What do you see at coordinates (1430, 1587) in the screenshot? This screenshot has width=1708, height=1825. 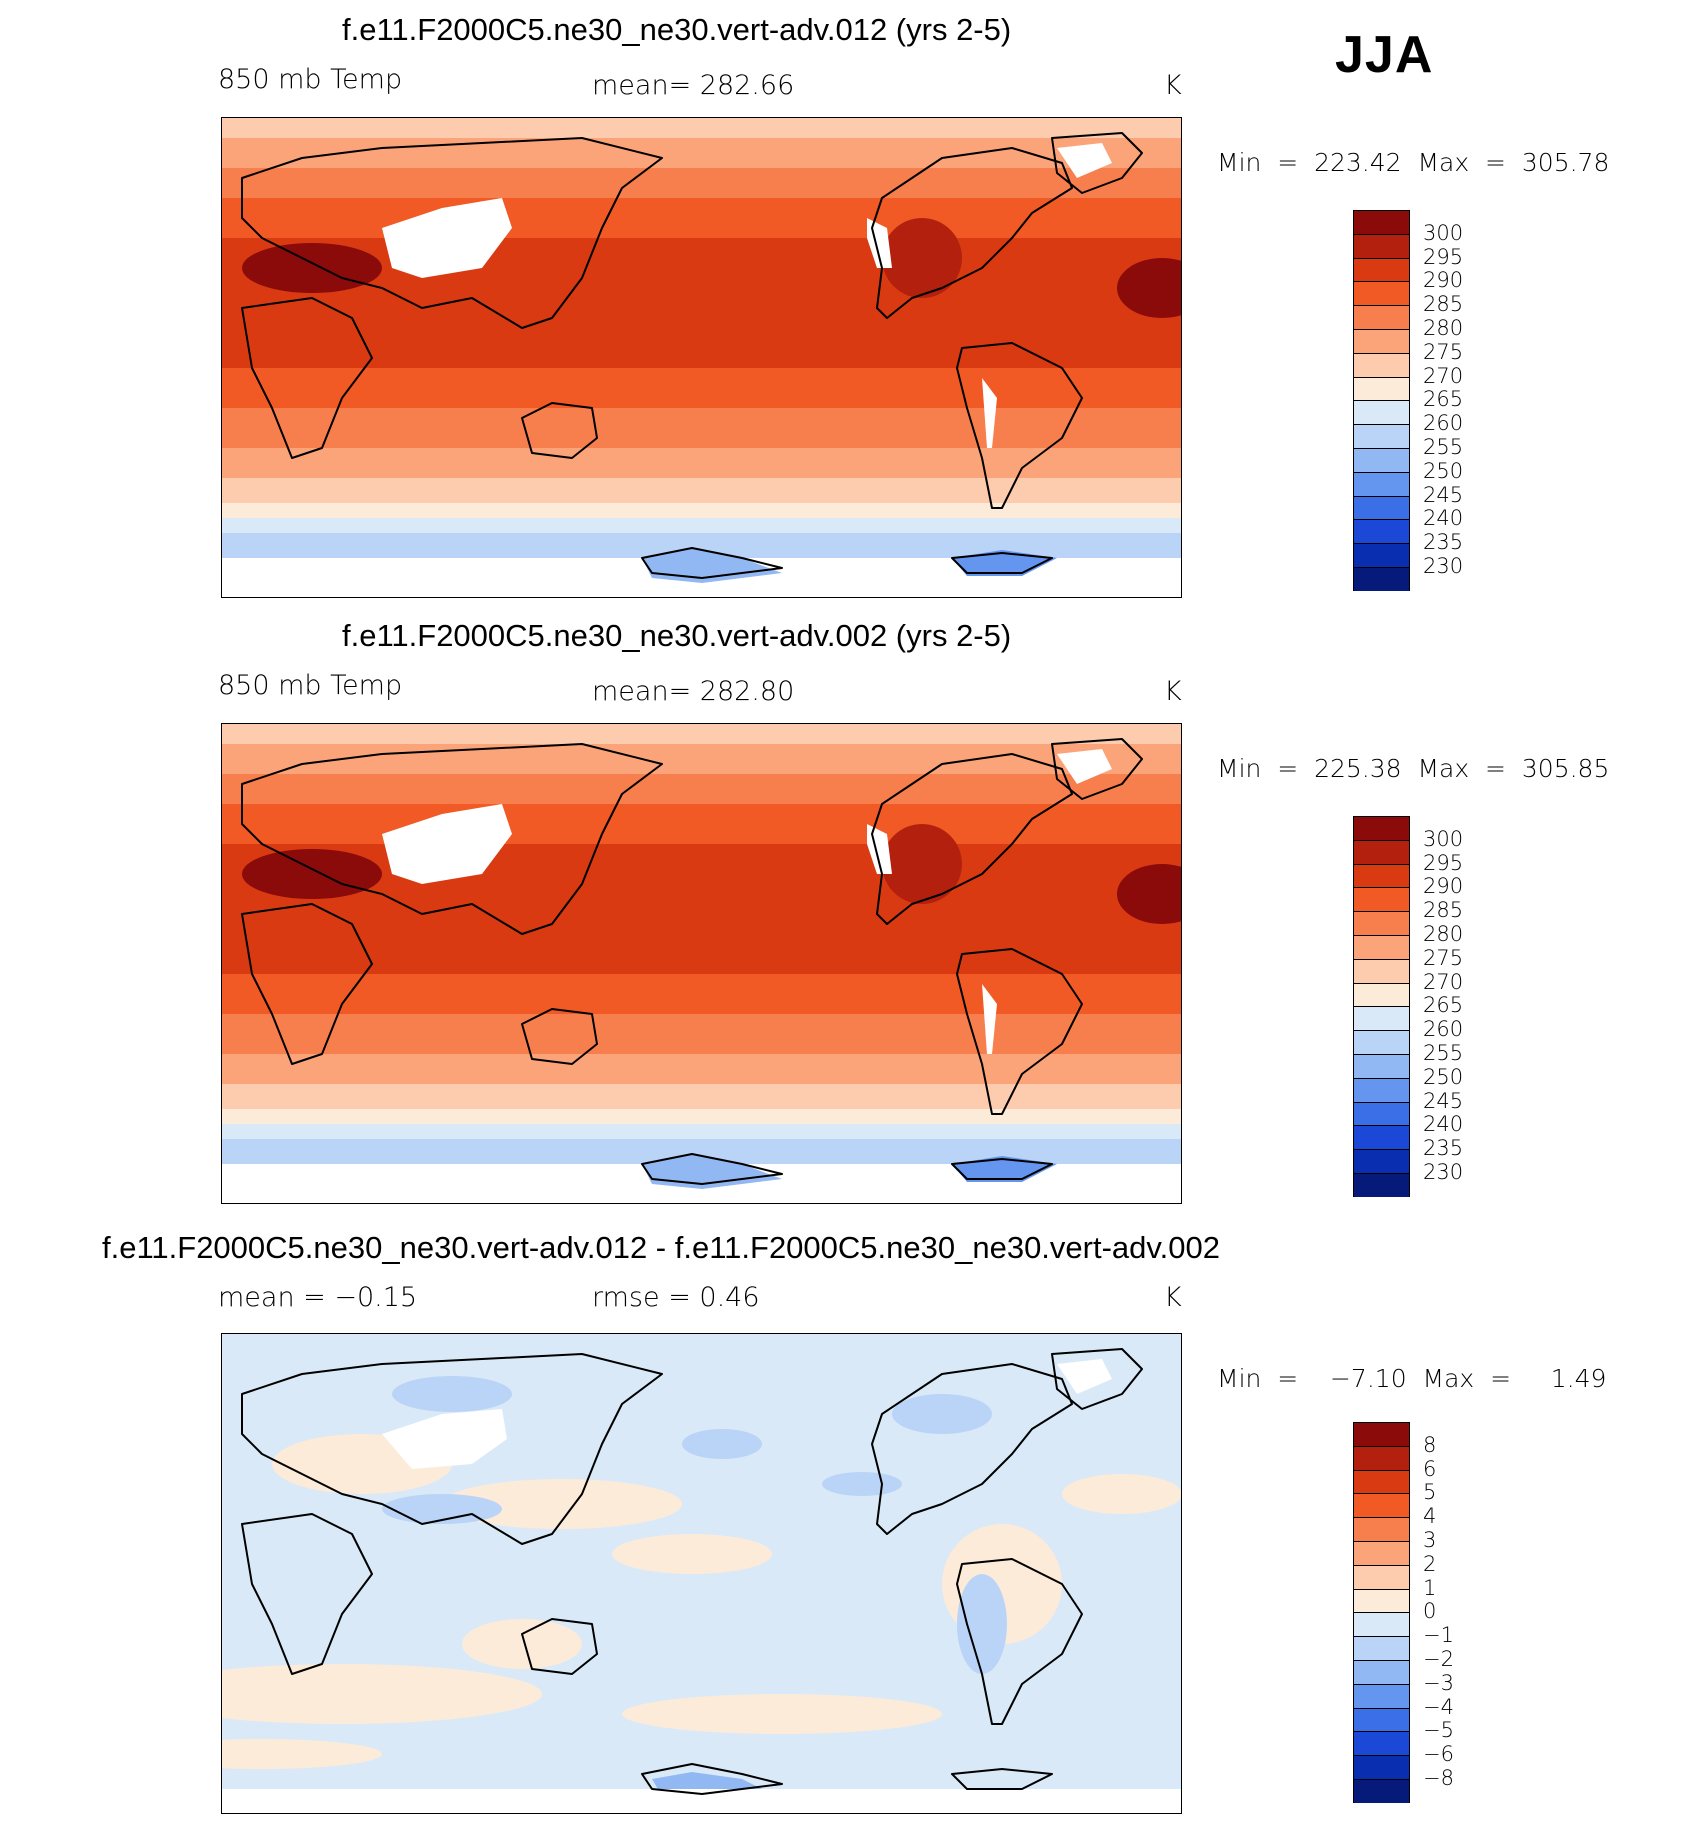 I see `colorbar-tick-label: 1` at bounding box center [1430, 1587].